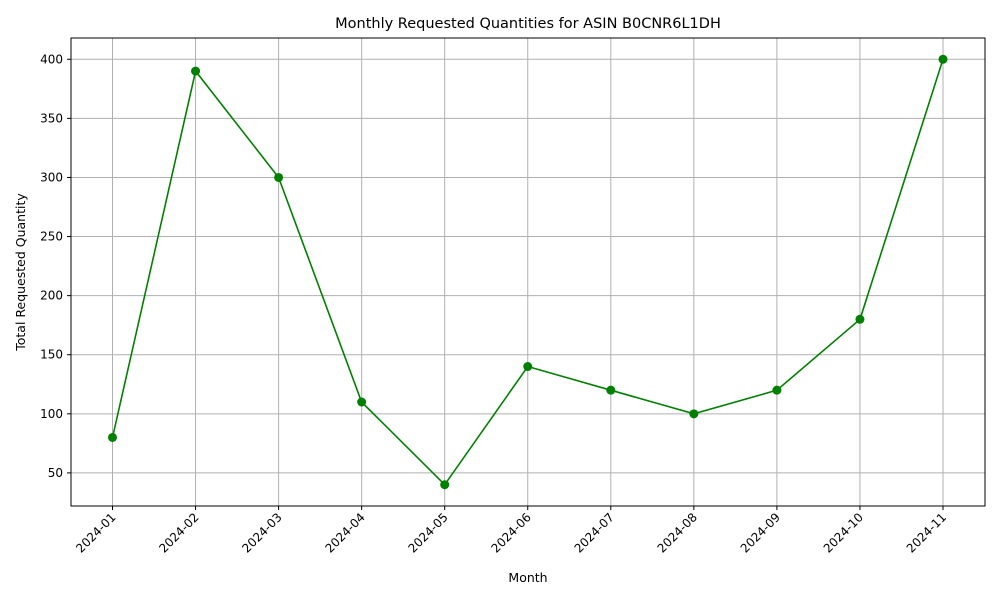 The height and width of the screenshot is (600, 1000). I want to click on x-tick-label: 2024-07, so click(594, 532).